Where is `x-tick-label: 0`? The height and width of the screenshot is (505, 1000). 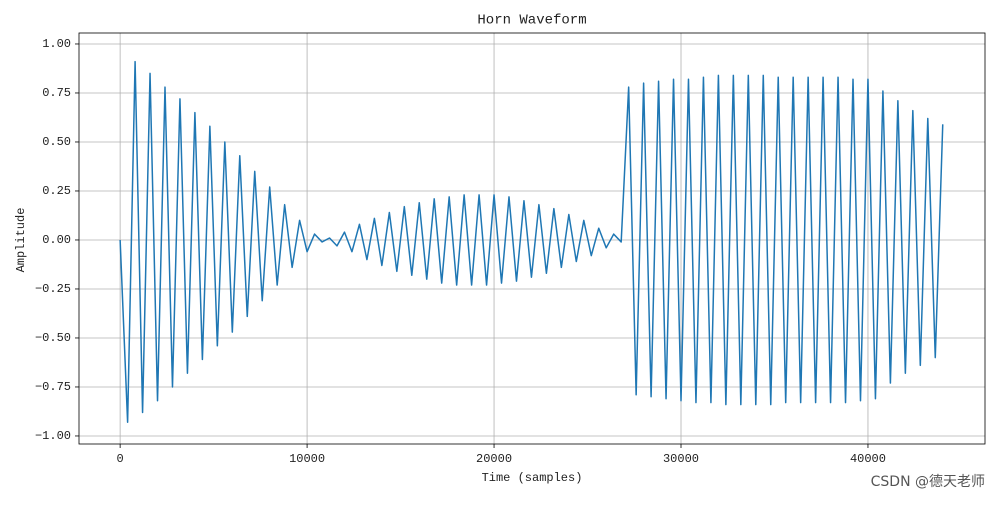
x-tick-label: 0 is located at coordinates (120, 459).